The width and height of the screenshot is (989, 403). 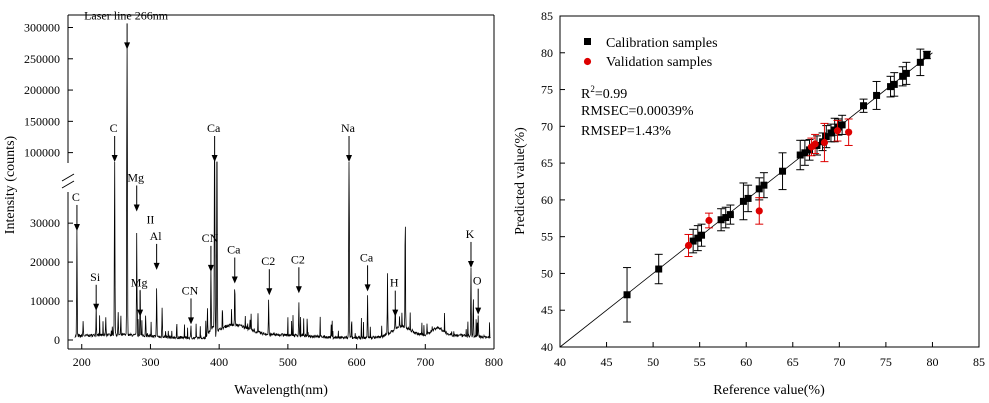 I want to click on x-tick-label: 300, so click(x=150, y=362).